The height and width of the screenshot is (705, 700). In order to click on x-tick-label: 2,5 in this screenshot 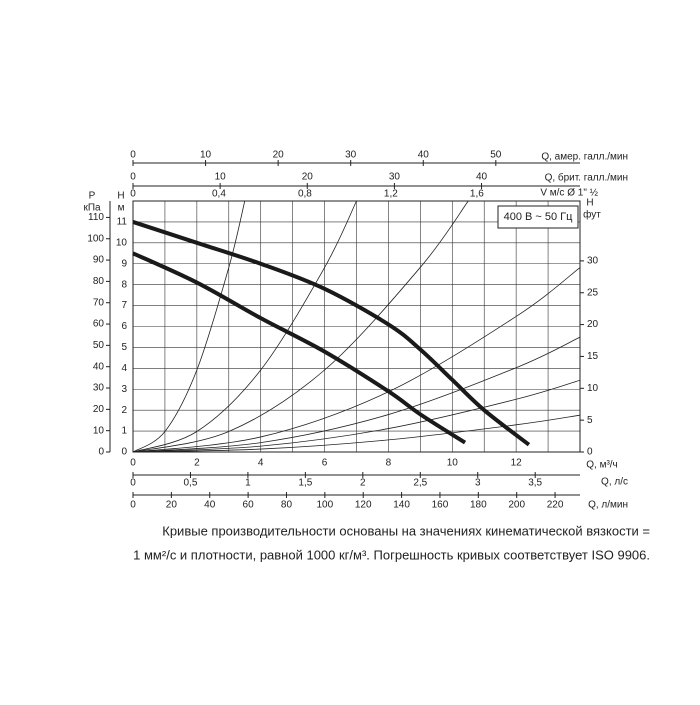, I will do `click(420, 483)`.